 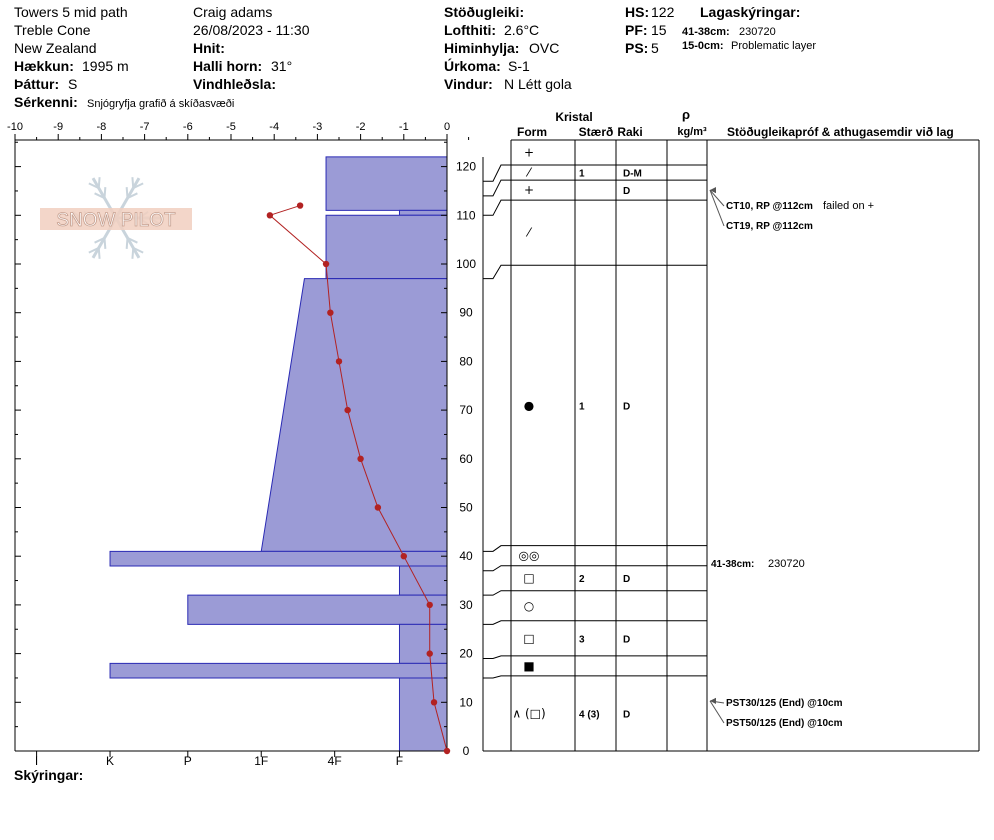 I want to click on crystal-header: Kristal, so click(x=573, y=117).